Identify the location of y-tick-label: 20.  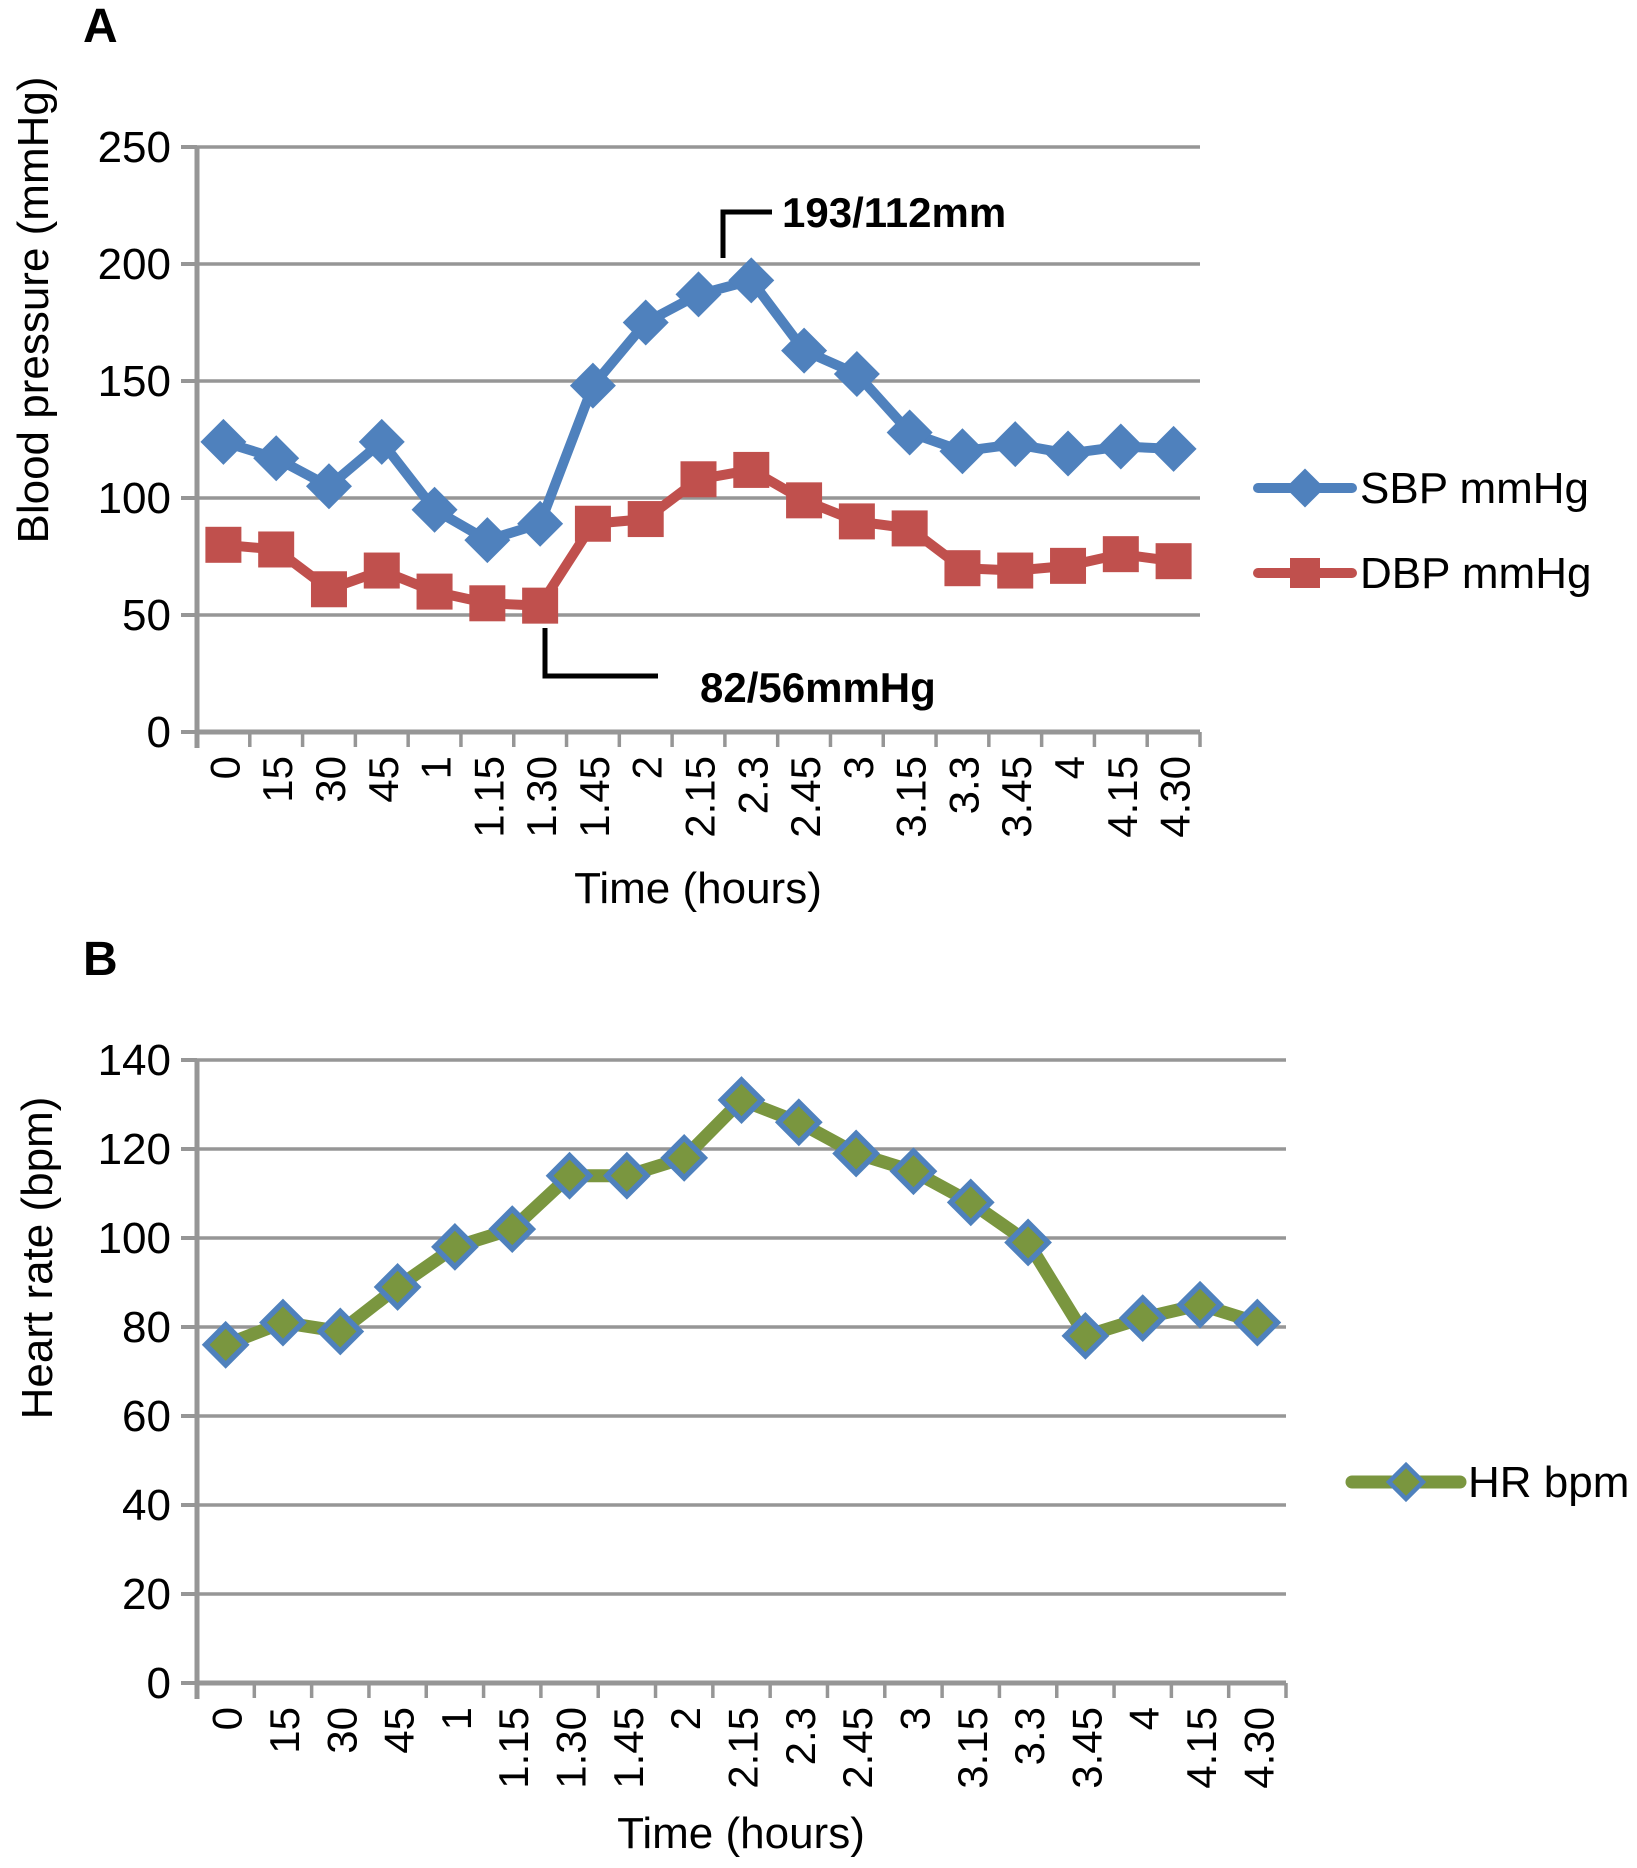
(146, 1594).